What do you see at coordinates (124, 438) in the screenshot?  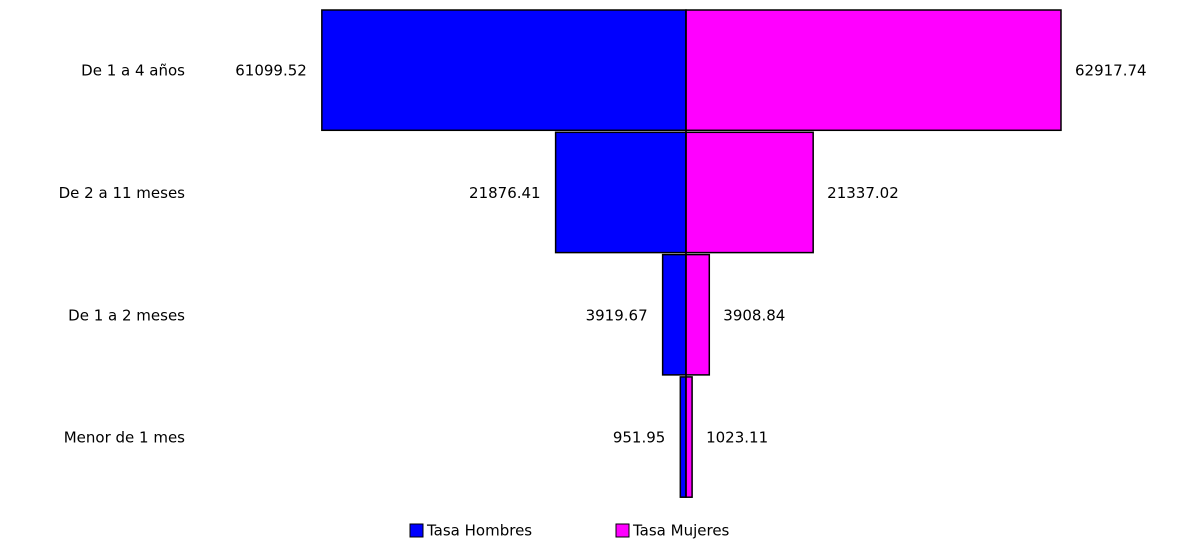 I see `category-label: Menor de 1 mes` at bounding box center [124, 438].